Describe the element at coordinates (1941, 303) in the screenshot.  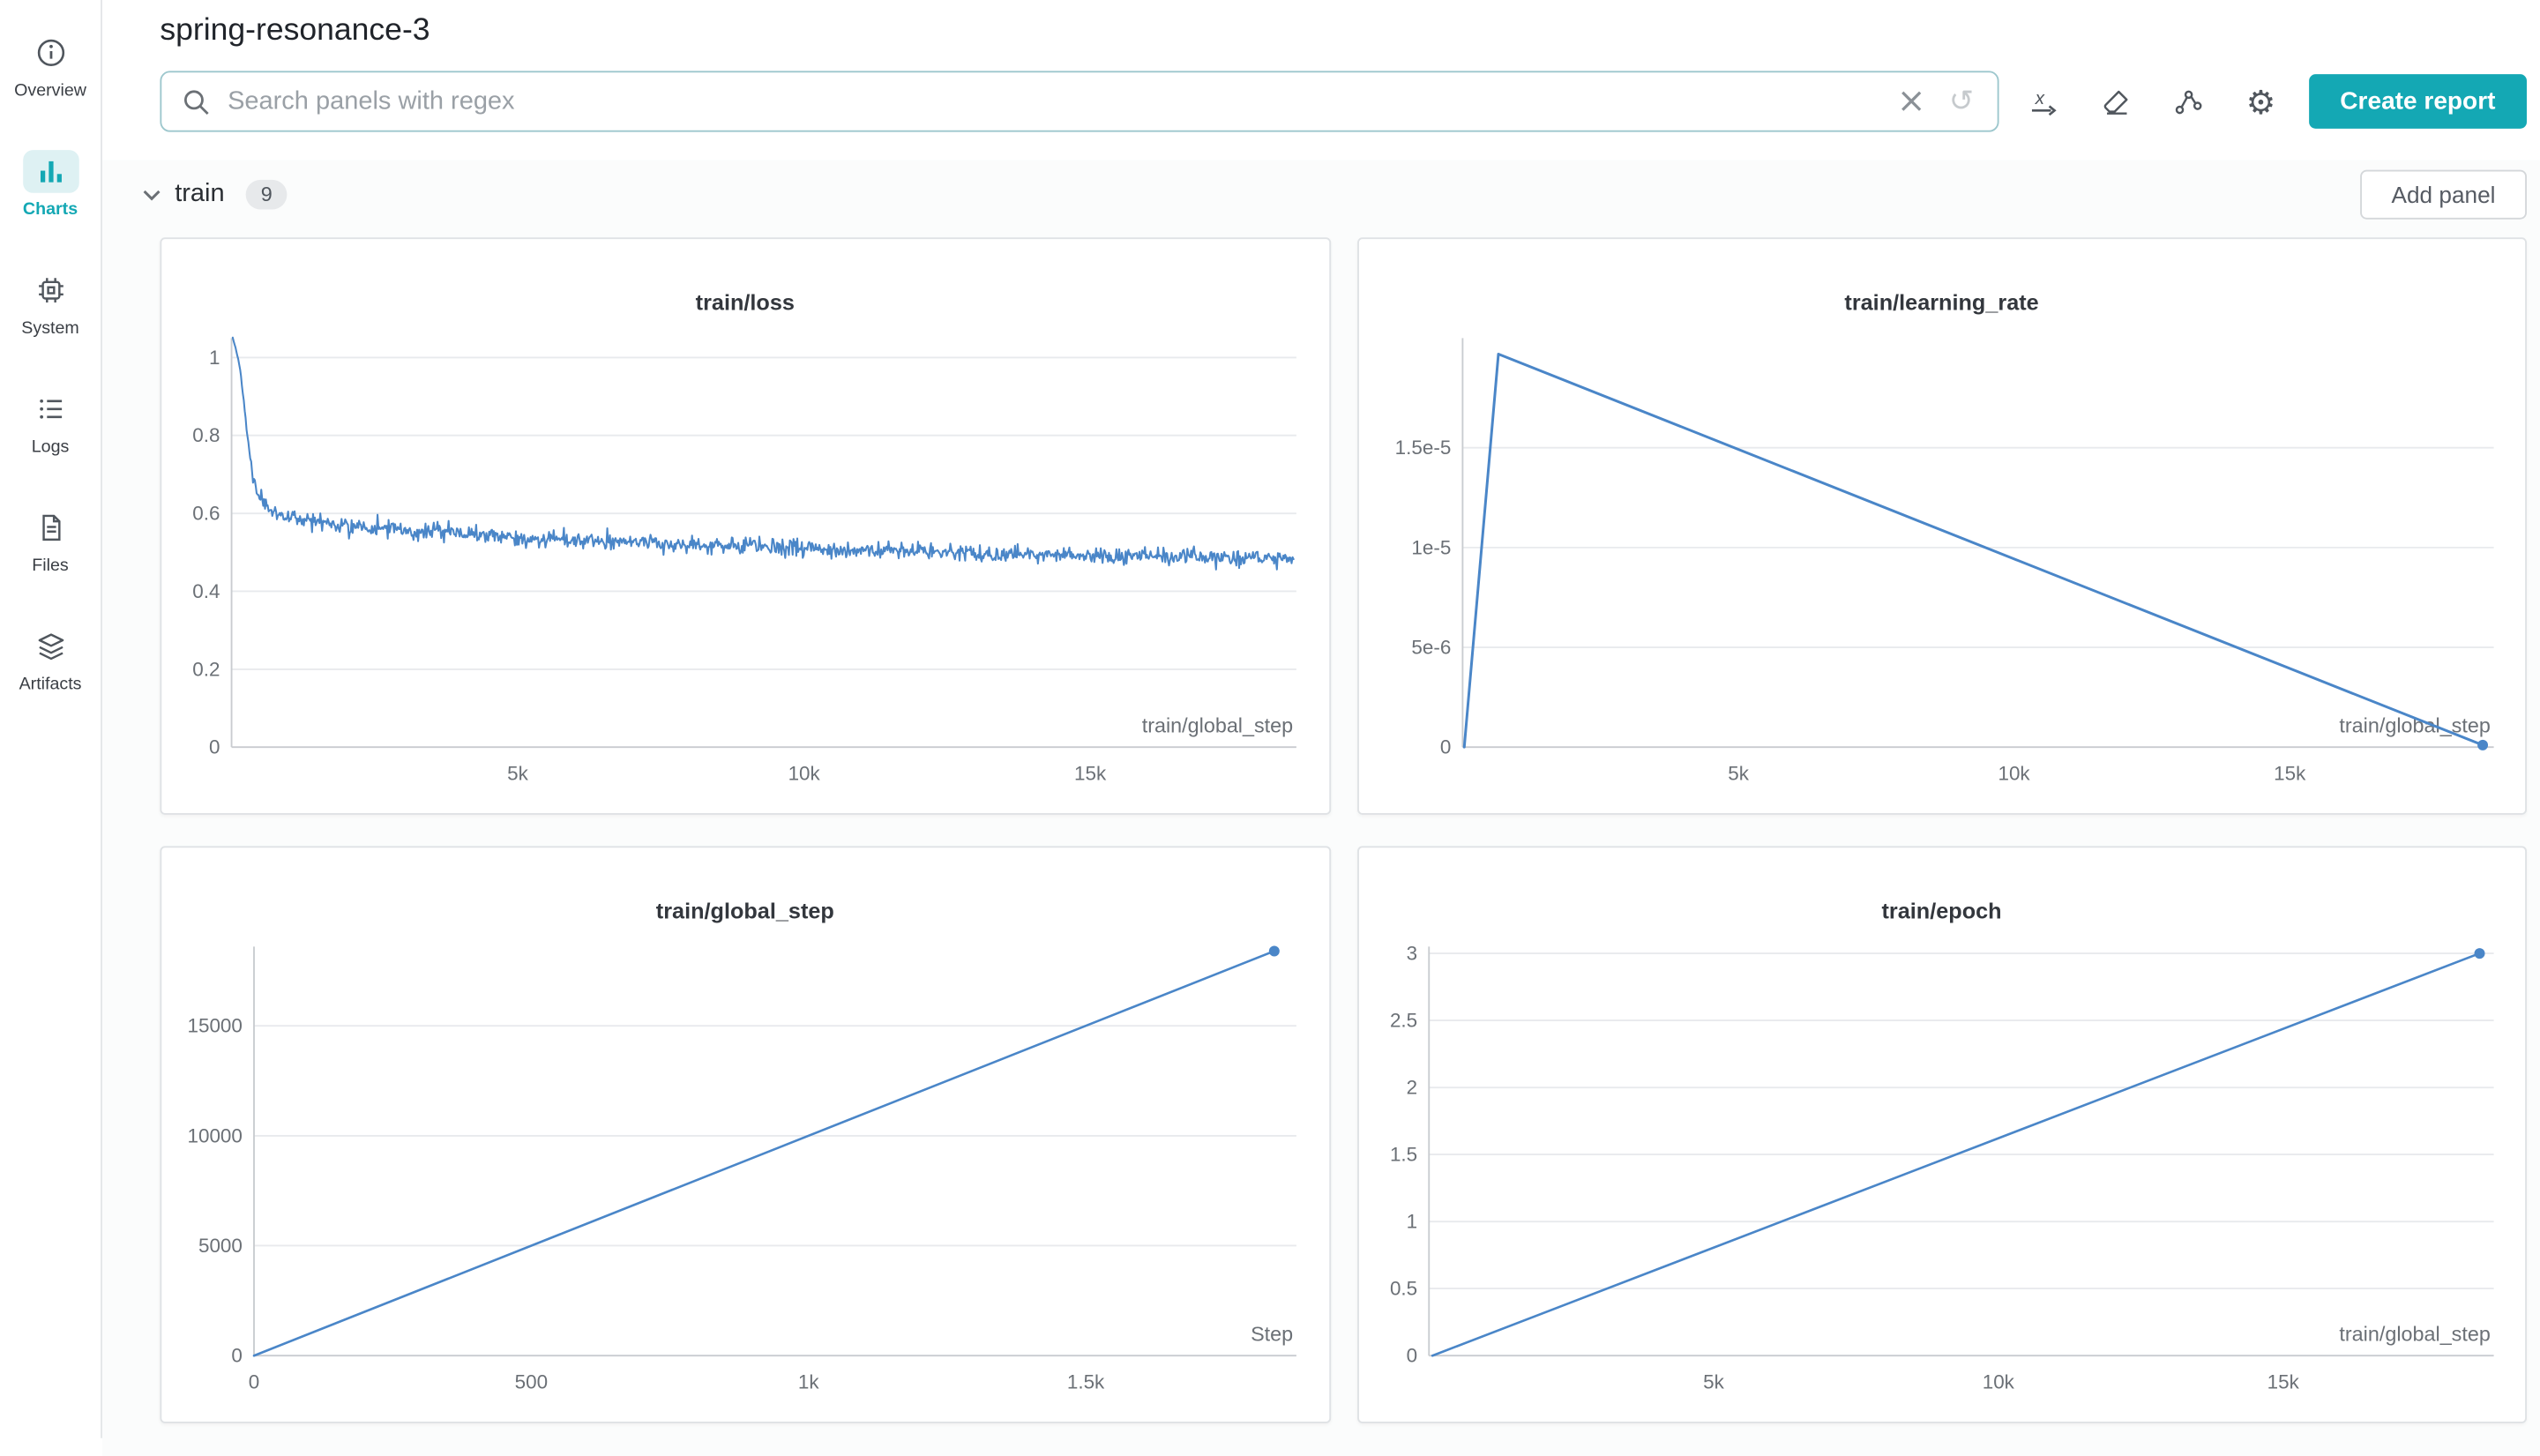
I see `chart-title: train/learning_rate` at that location.